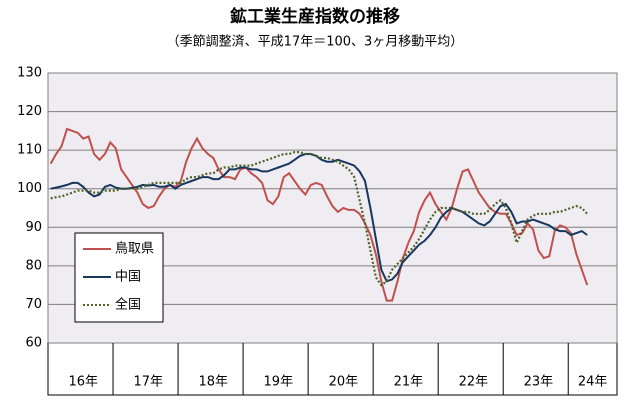 This screenshot has height=410, width=630. I want to click on y-tick-label: 110, so click(29, 150).